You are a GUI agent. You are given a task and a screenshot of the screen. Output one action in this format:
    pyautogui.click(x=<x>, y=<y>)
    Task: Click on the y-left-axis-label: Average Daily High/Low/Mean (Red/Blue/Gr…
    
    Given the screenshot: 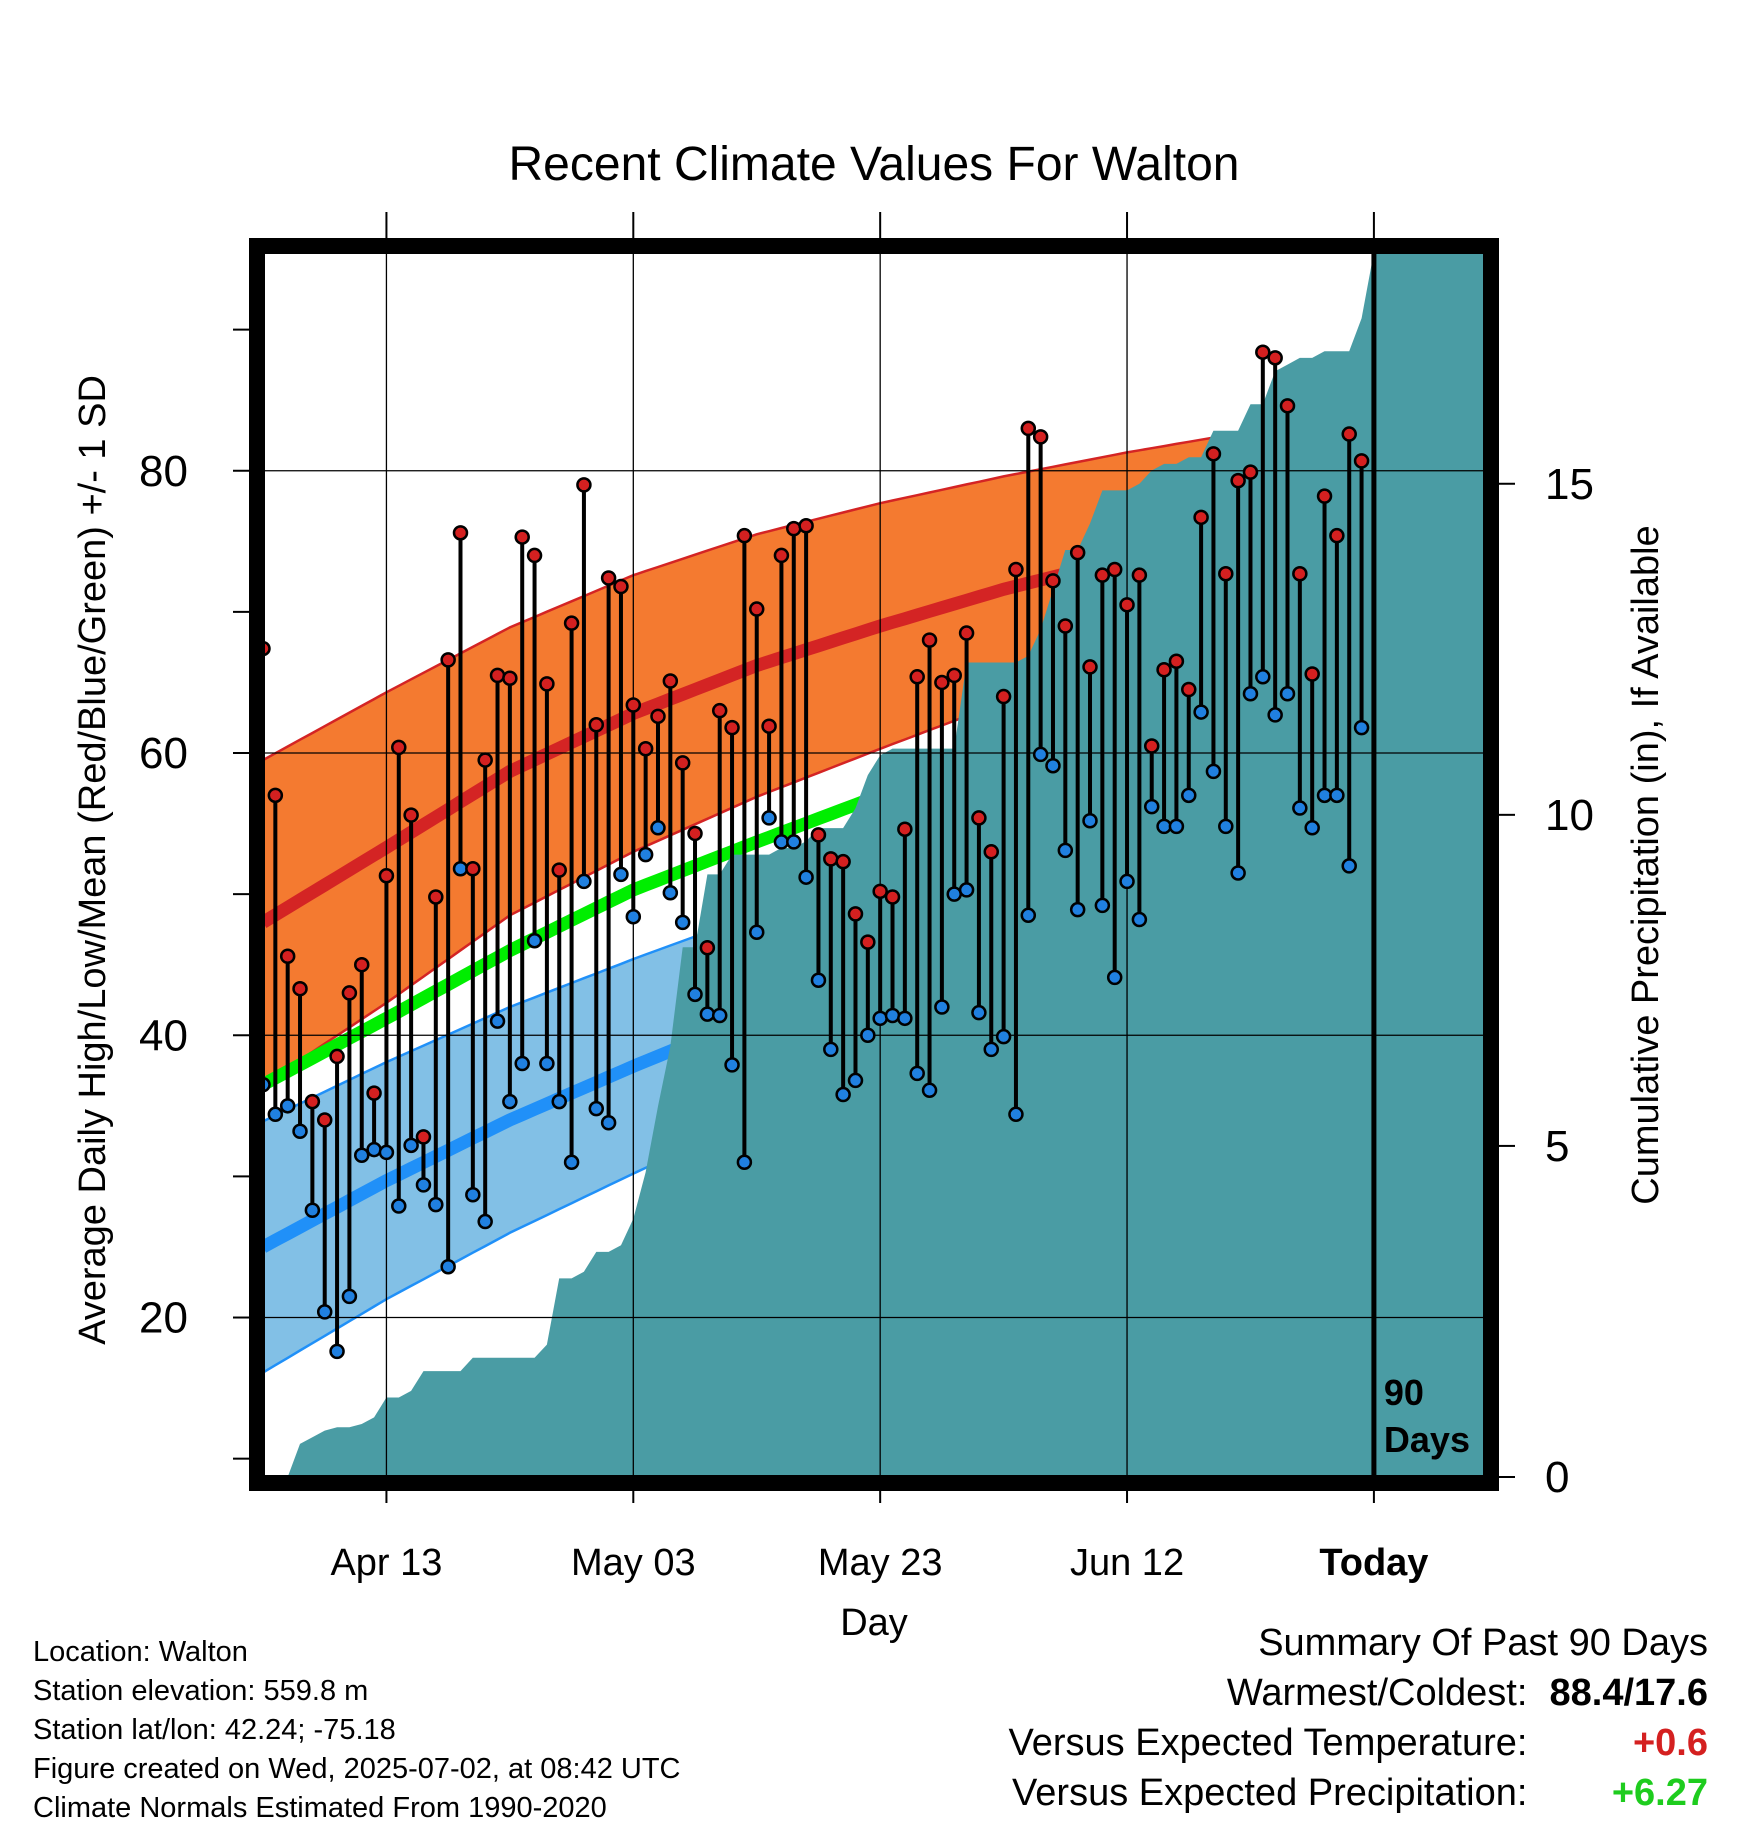 What is the action you would take?
    pyautogui.click(x=93, y=860)
    